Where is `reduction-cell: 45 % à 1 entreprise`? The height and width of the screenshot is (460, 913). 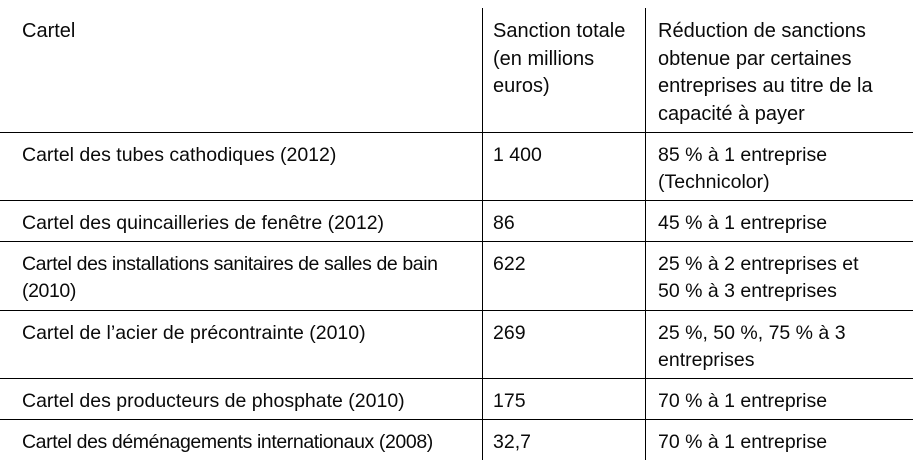 reduction-cell: 45 % à 1 entreprise is located at coordinates (779, 221).